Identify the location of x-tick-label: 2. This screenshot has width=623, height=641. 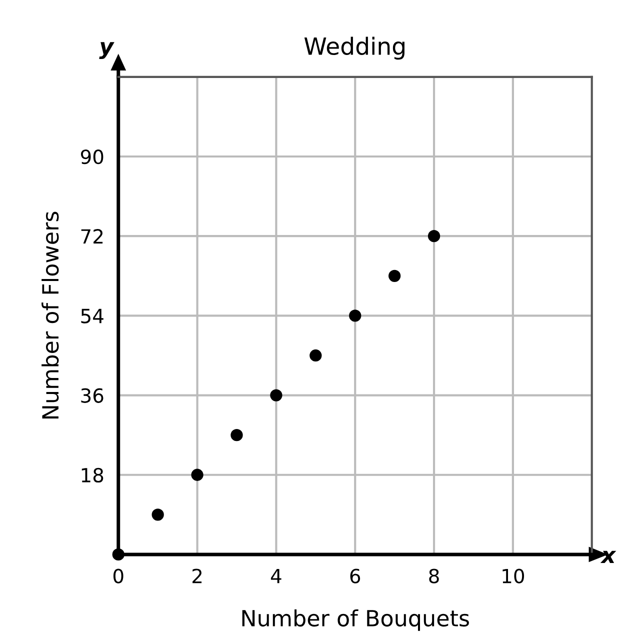
(197, 576).